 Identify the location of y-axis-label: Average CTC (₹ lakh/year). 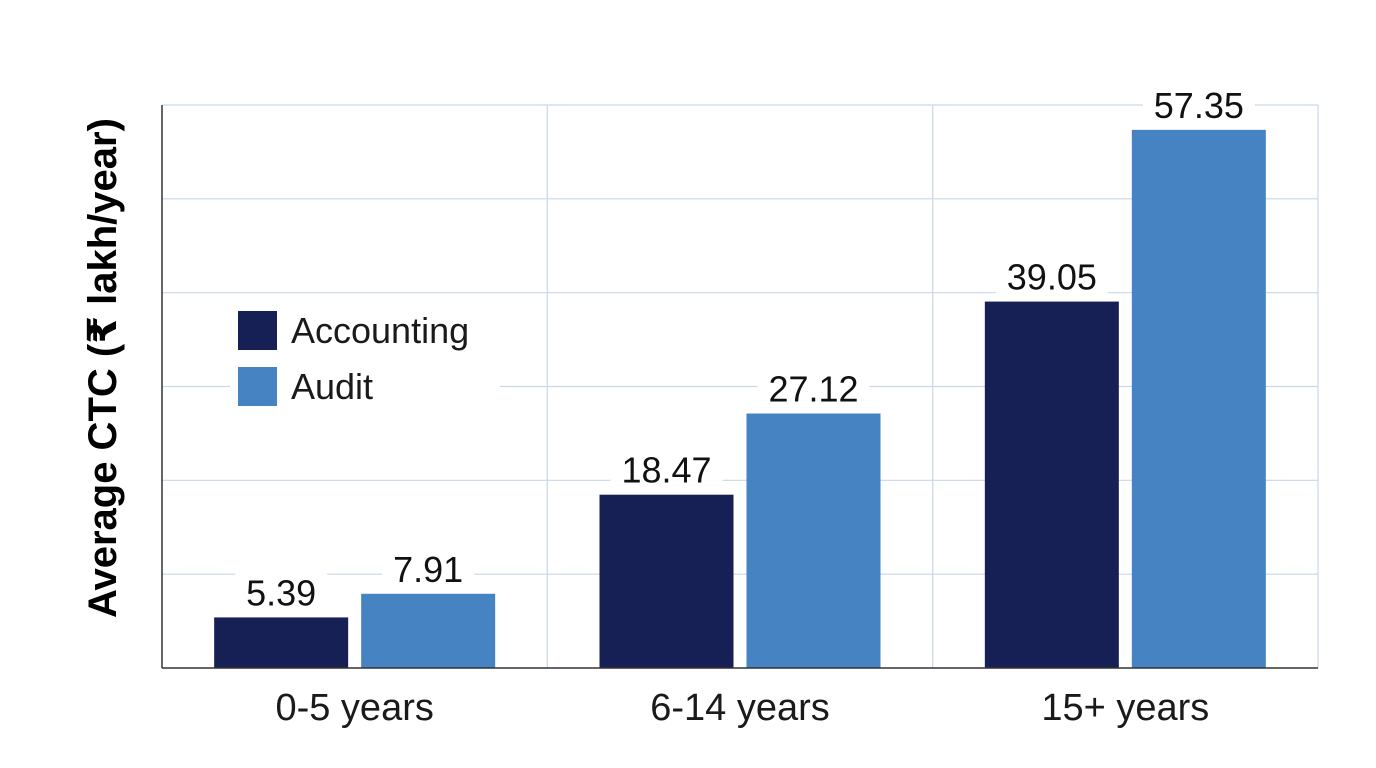
(103, 368).